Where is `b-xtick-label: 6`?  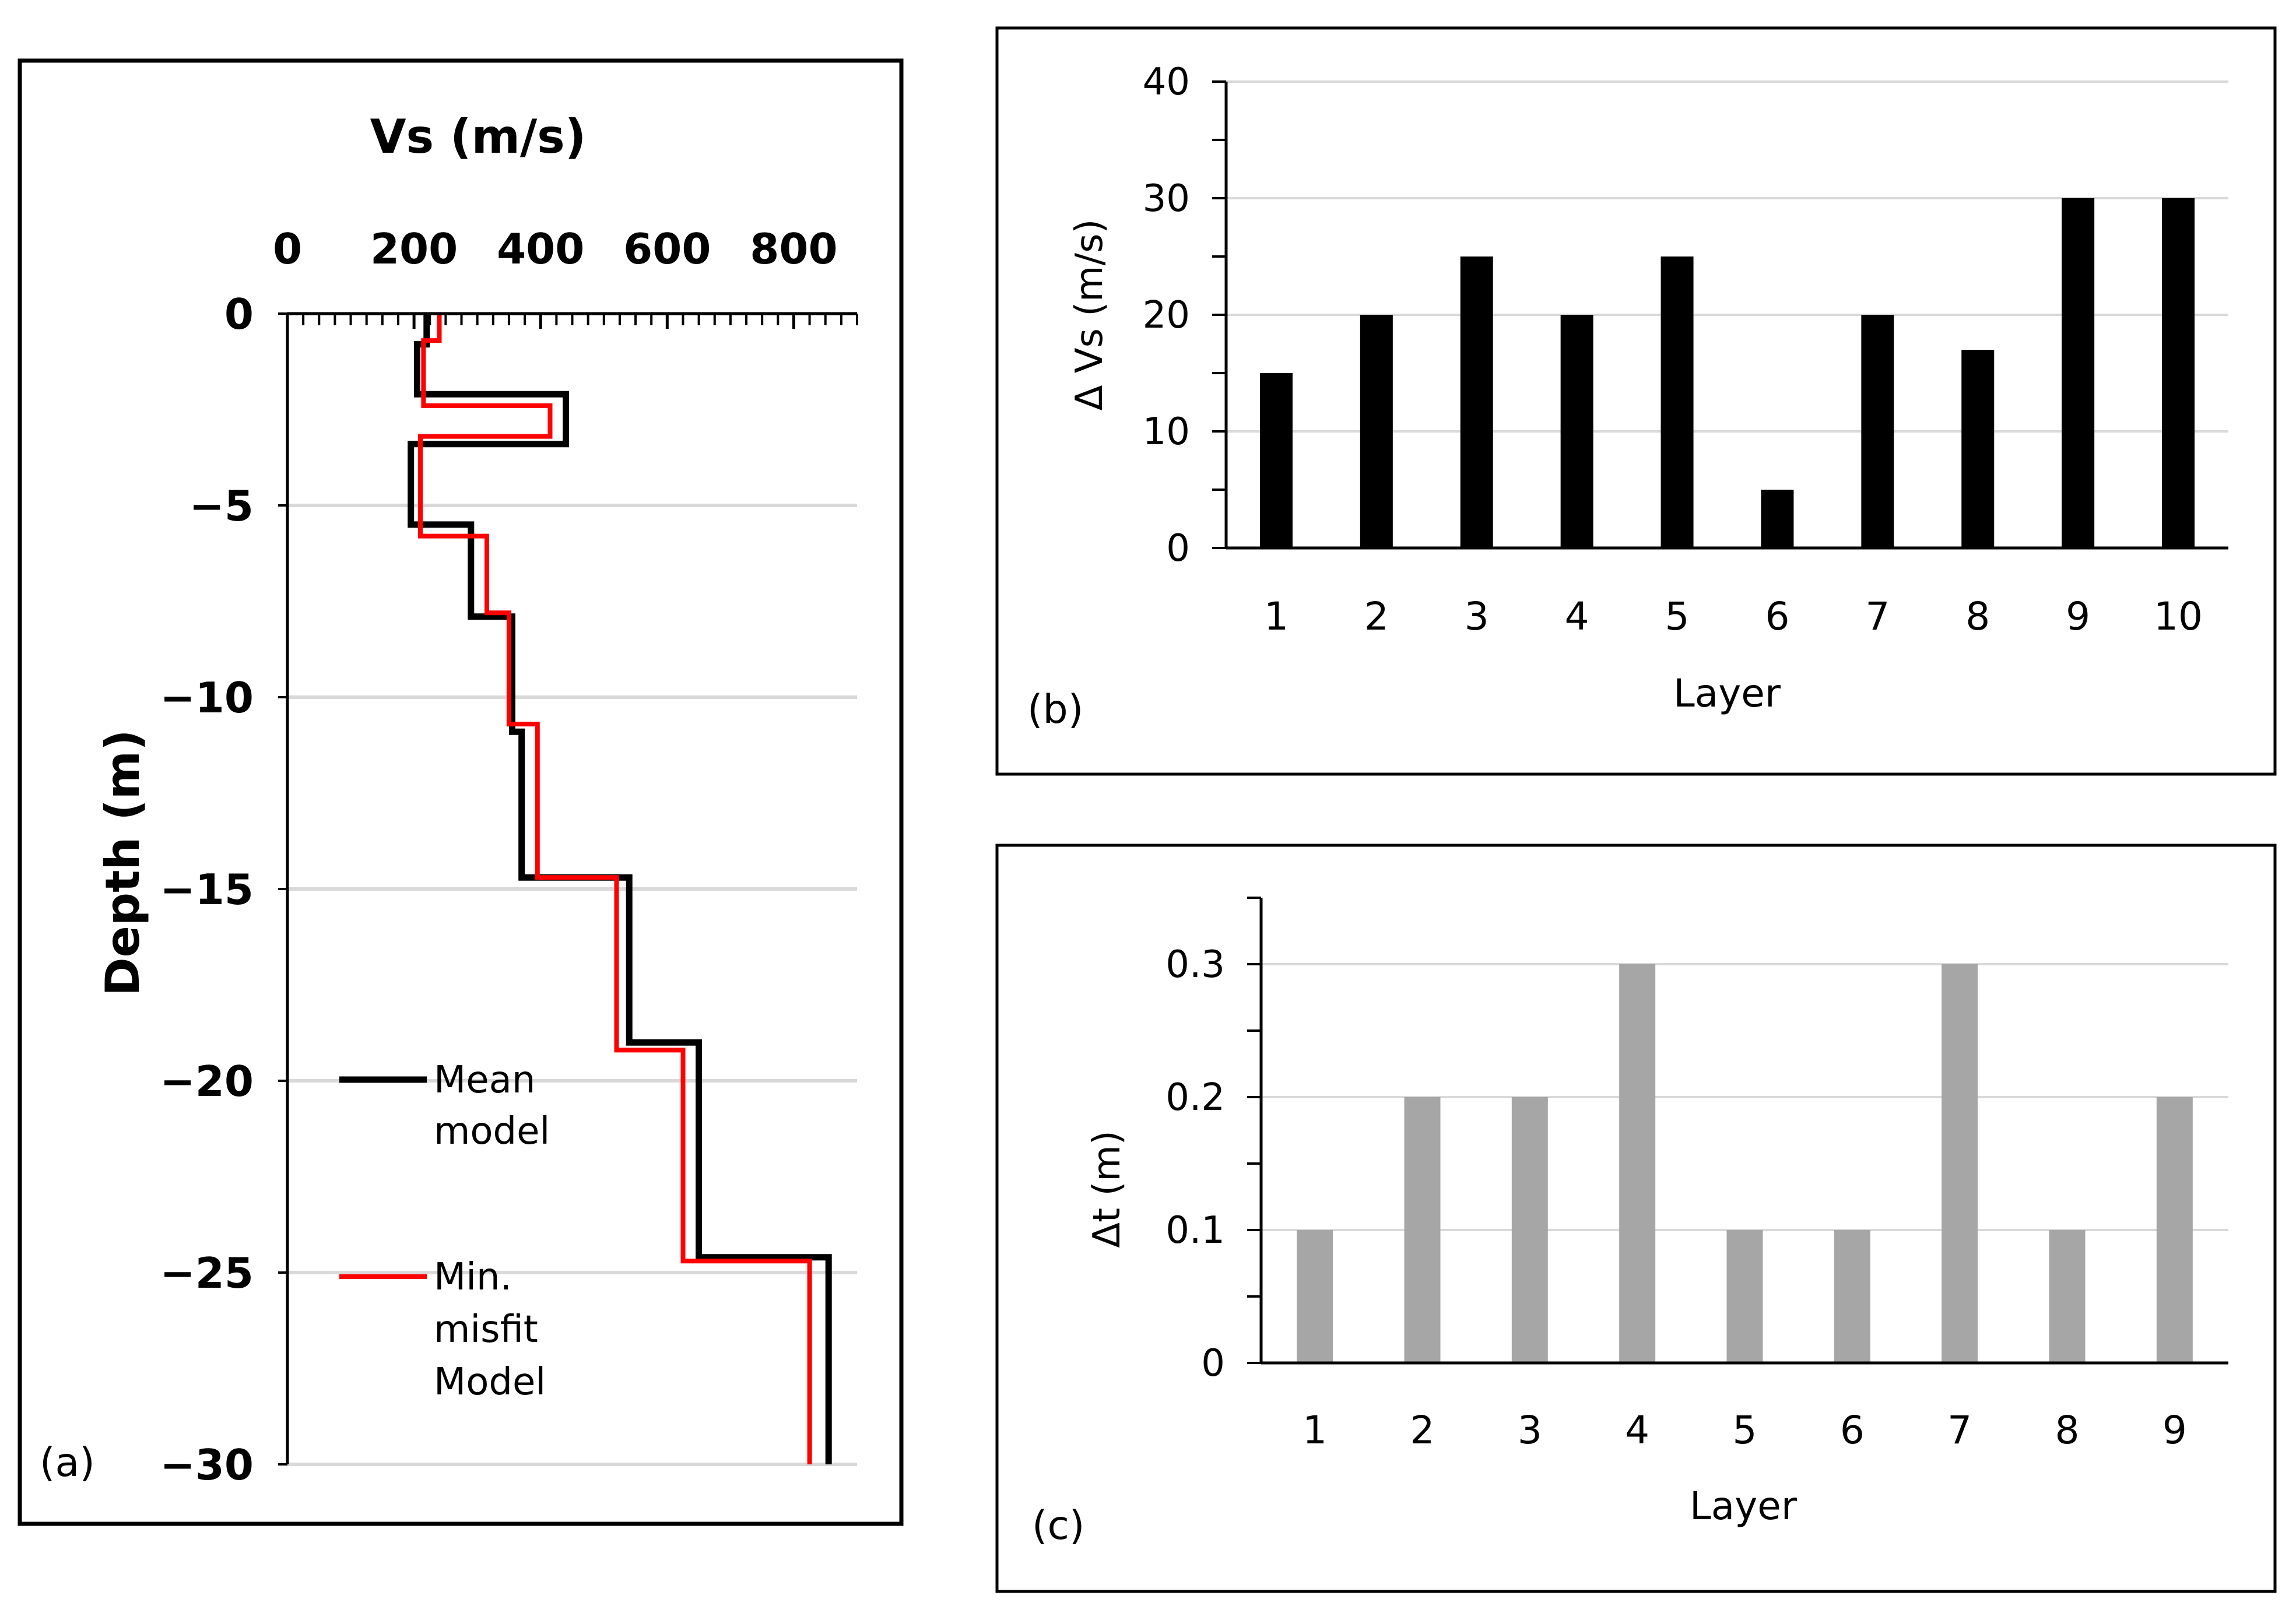
b-xtick-label: 6 is located at coordinates (1777, 616).